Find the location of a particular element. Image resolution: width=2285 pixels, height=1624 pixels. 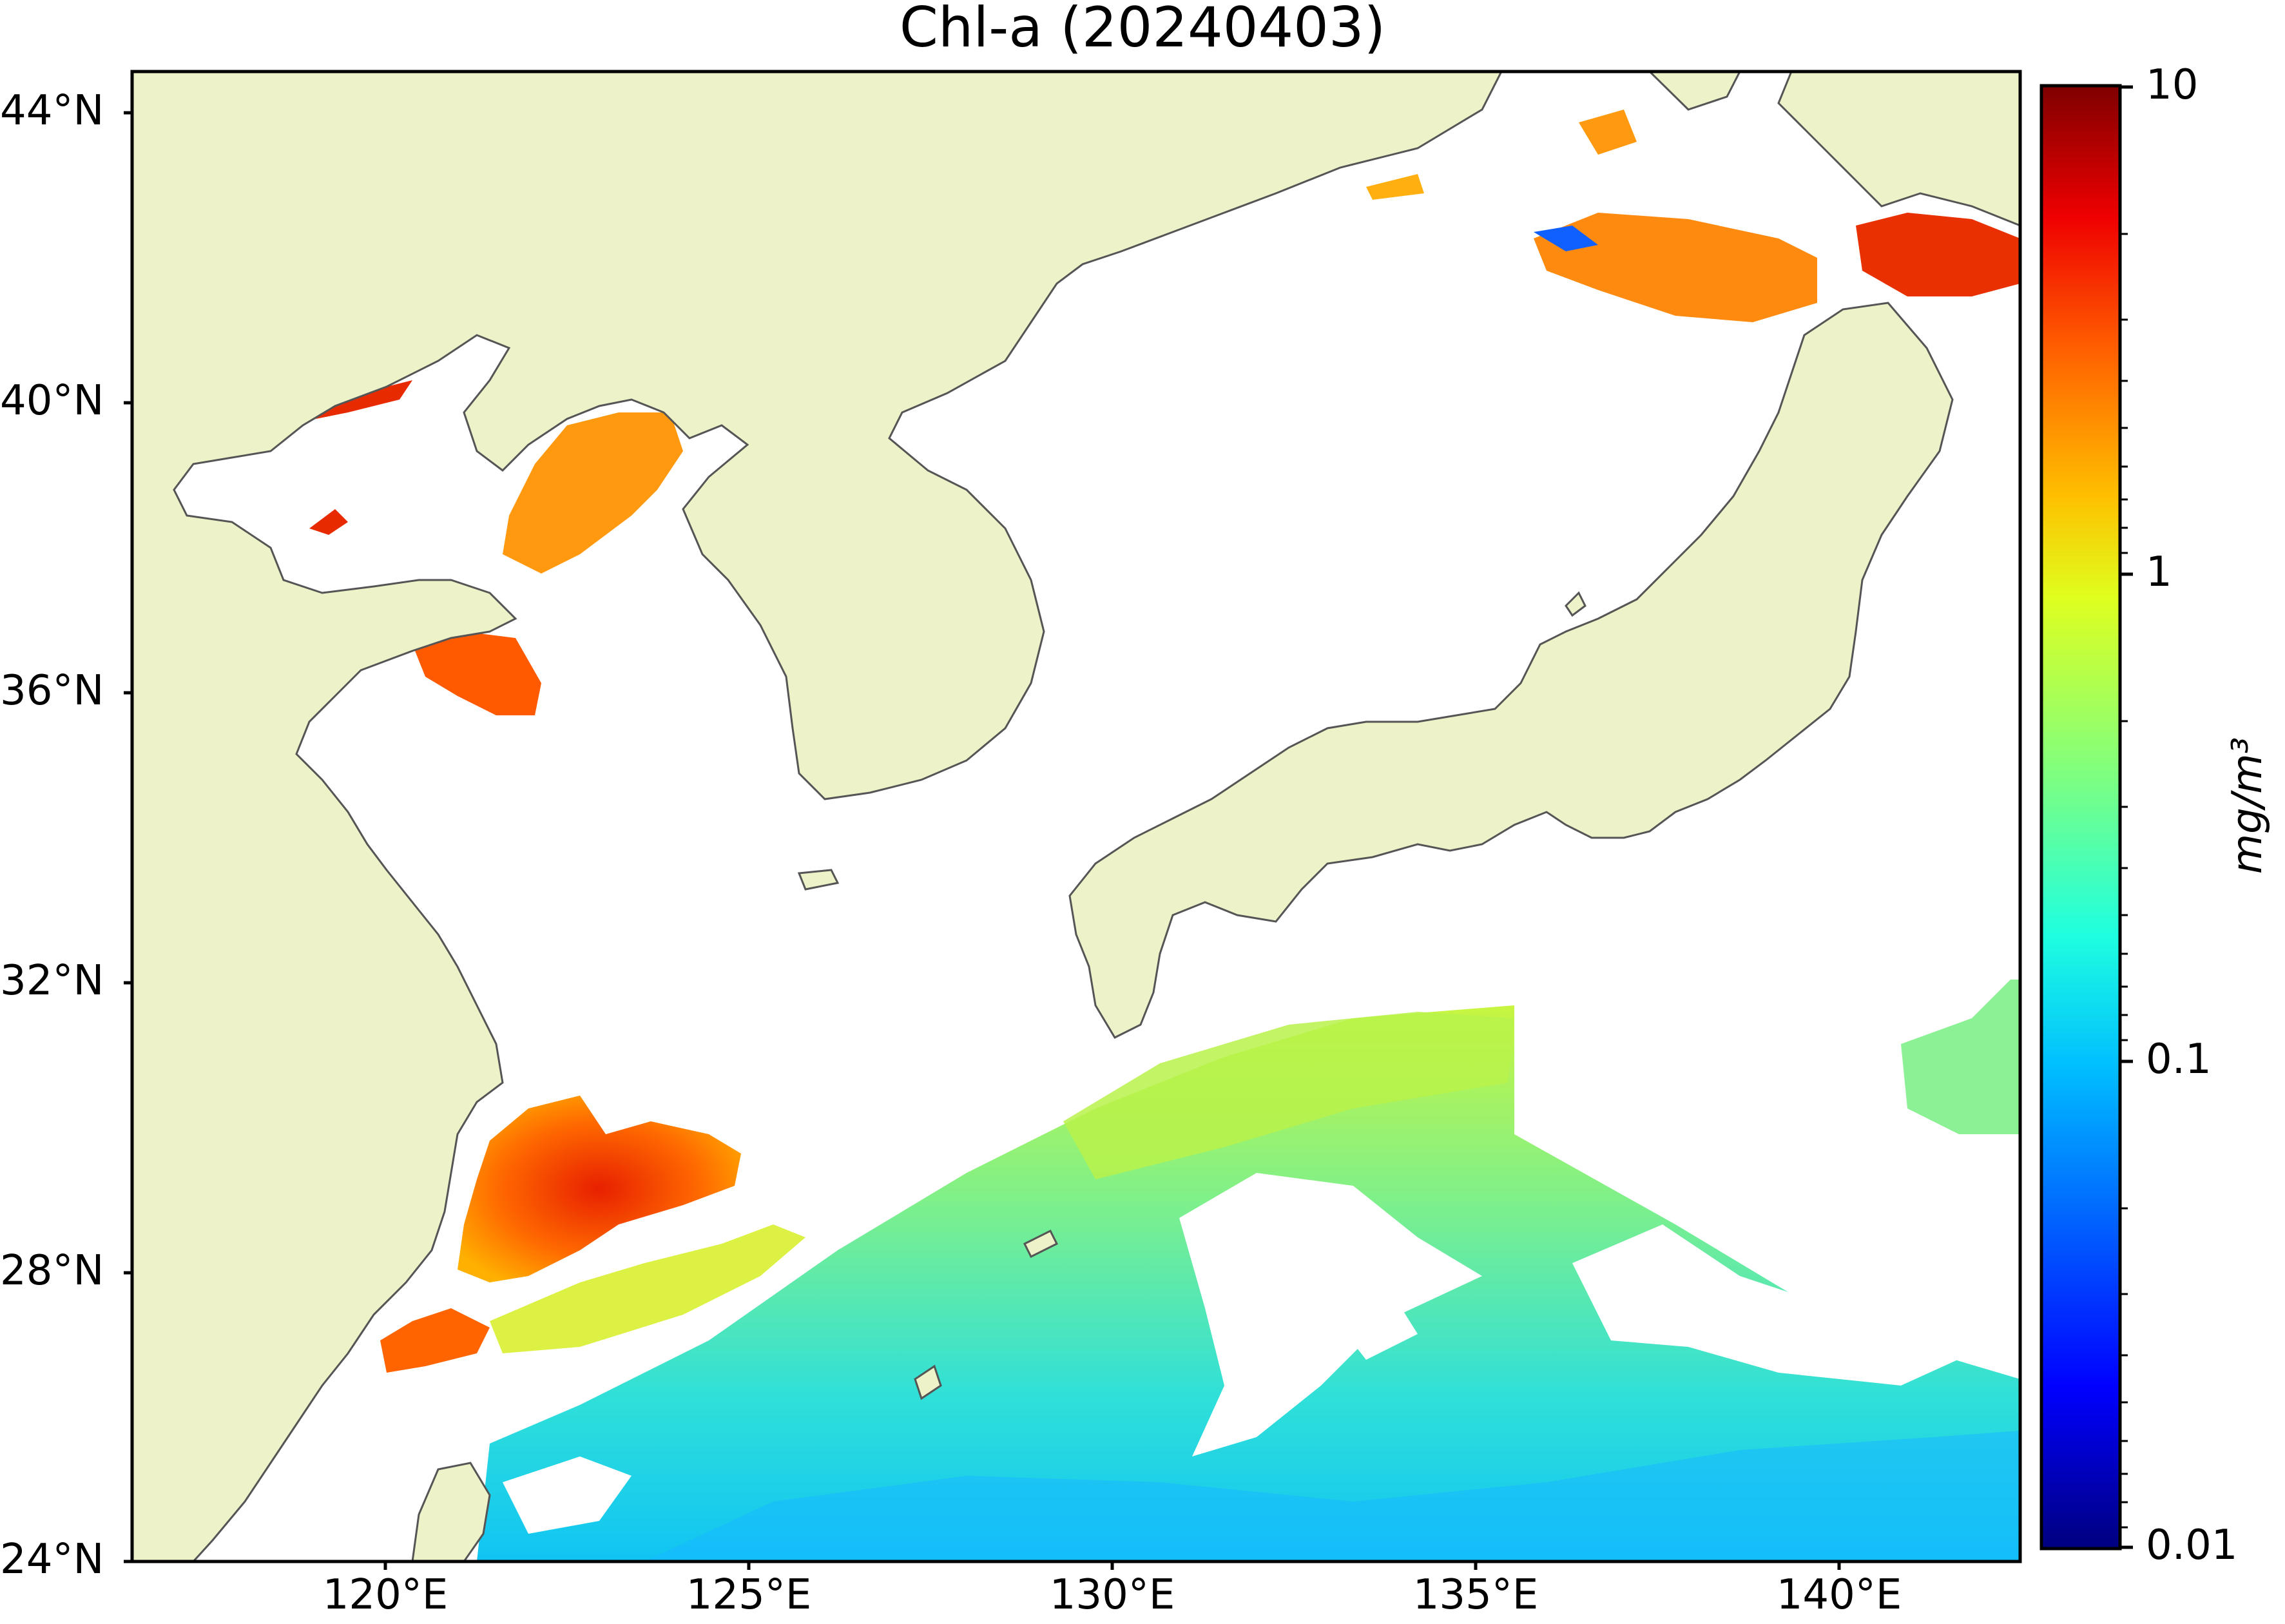

land-okinawa is located at coordinates (928, 1382).